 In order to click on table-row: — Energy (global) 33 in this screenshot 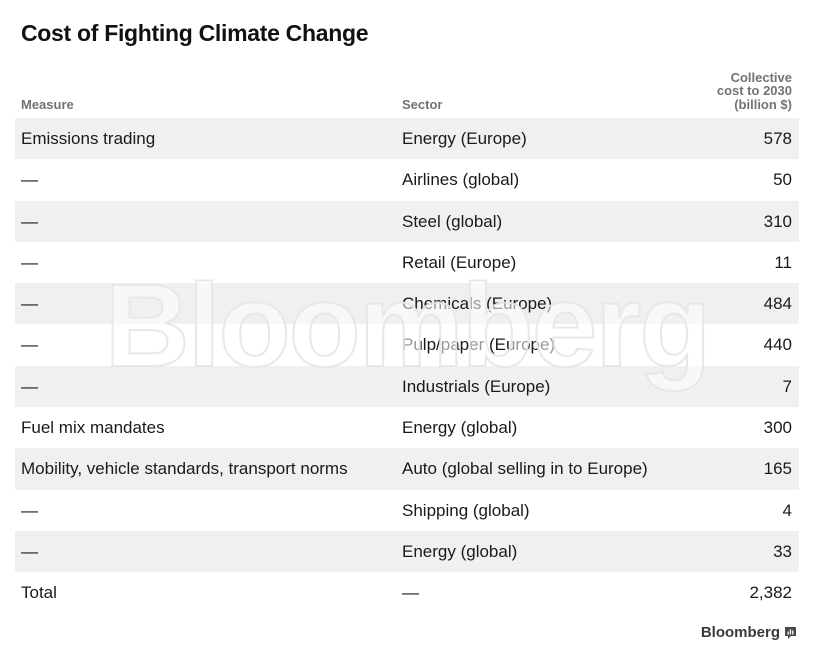, I will do `click(407, 551)`.